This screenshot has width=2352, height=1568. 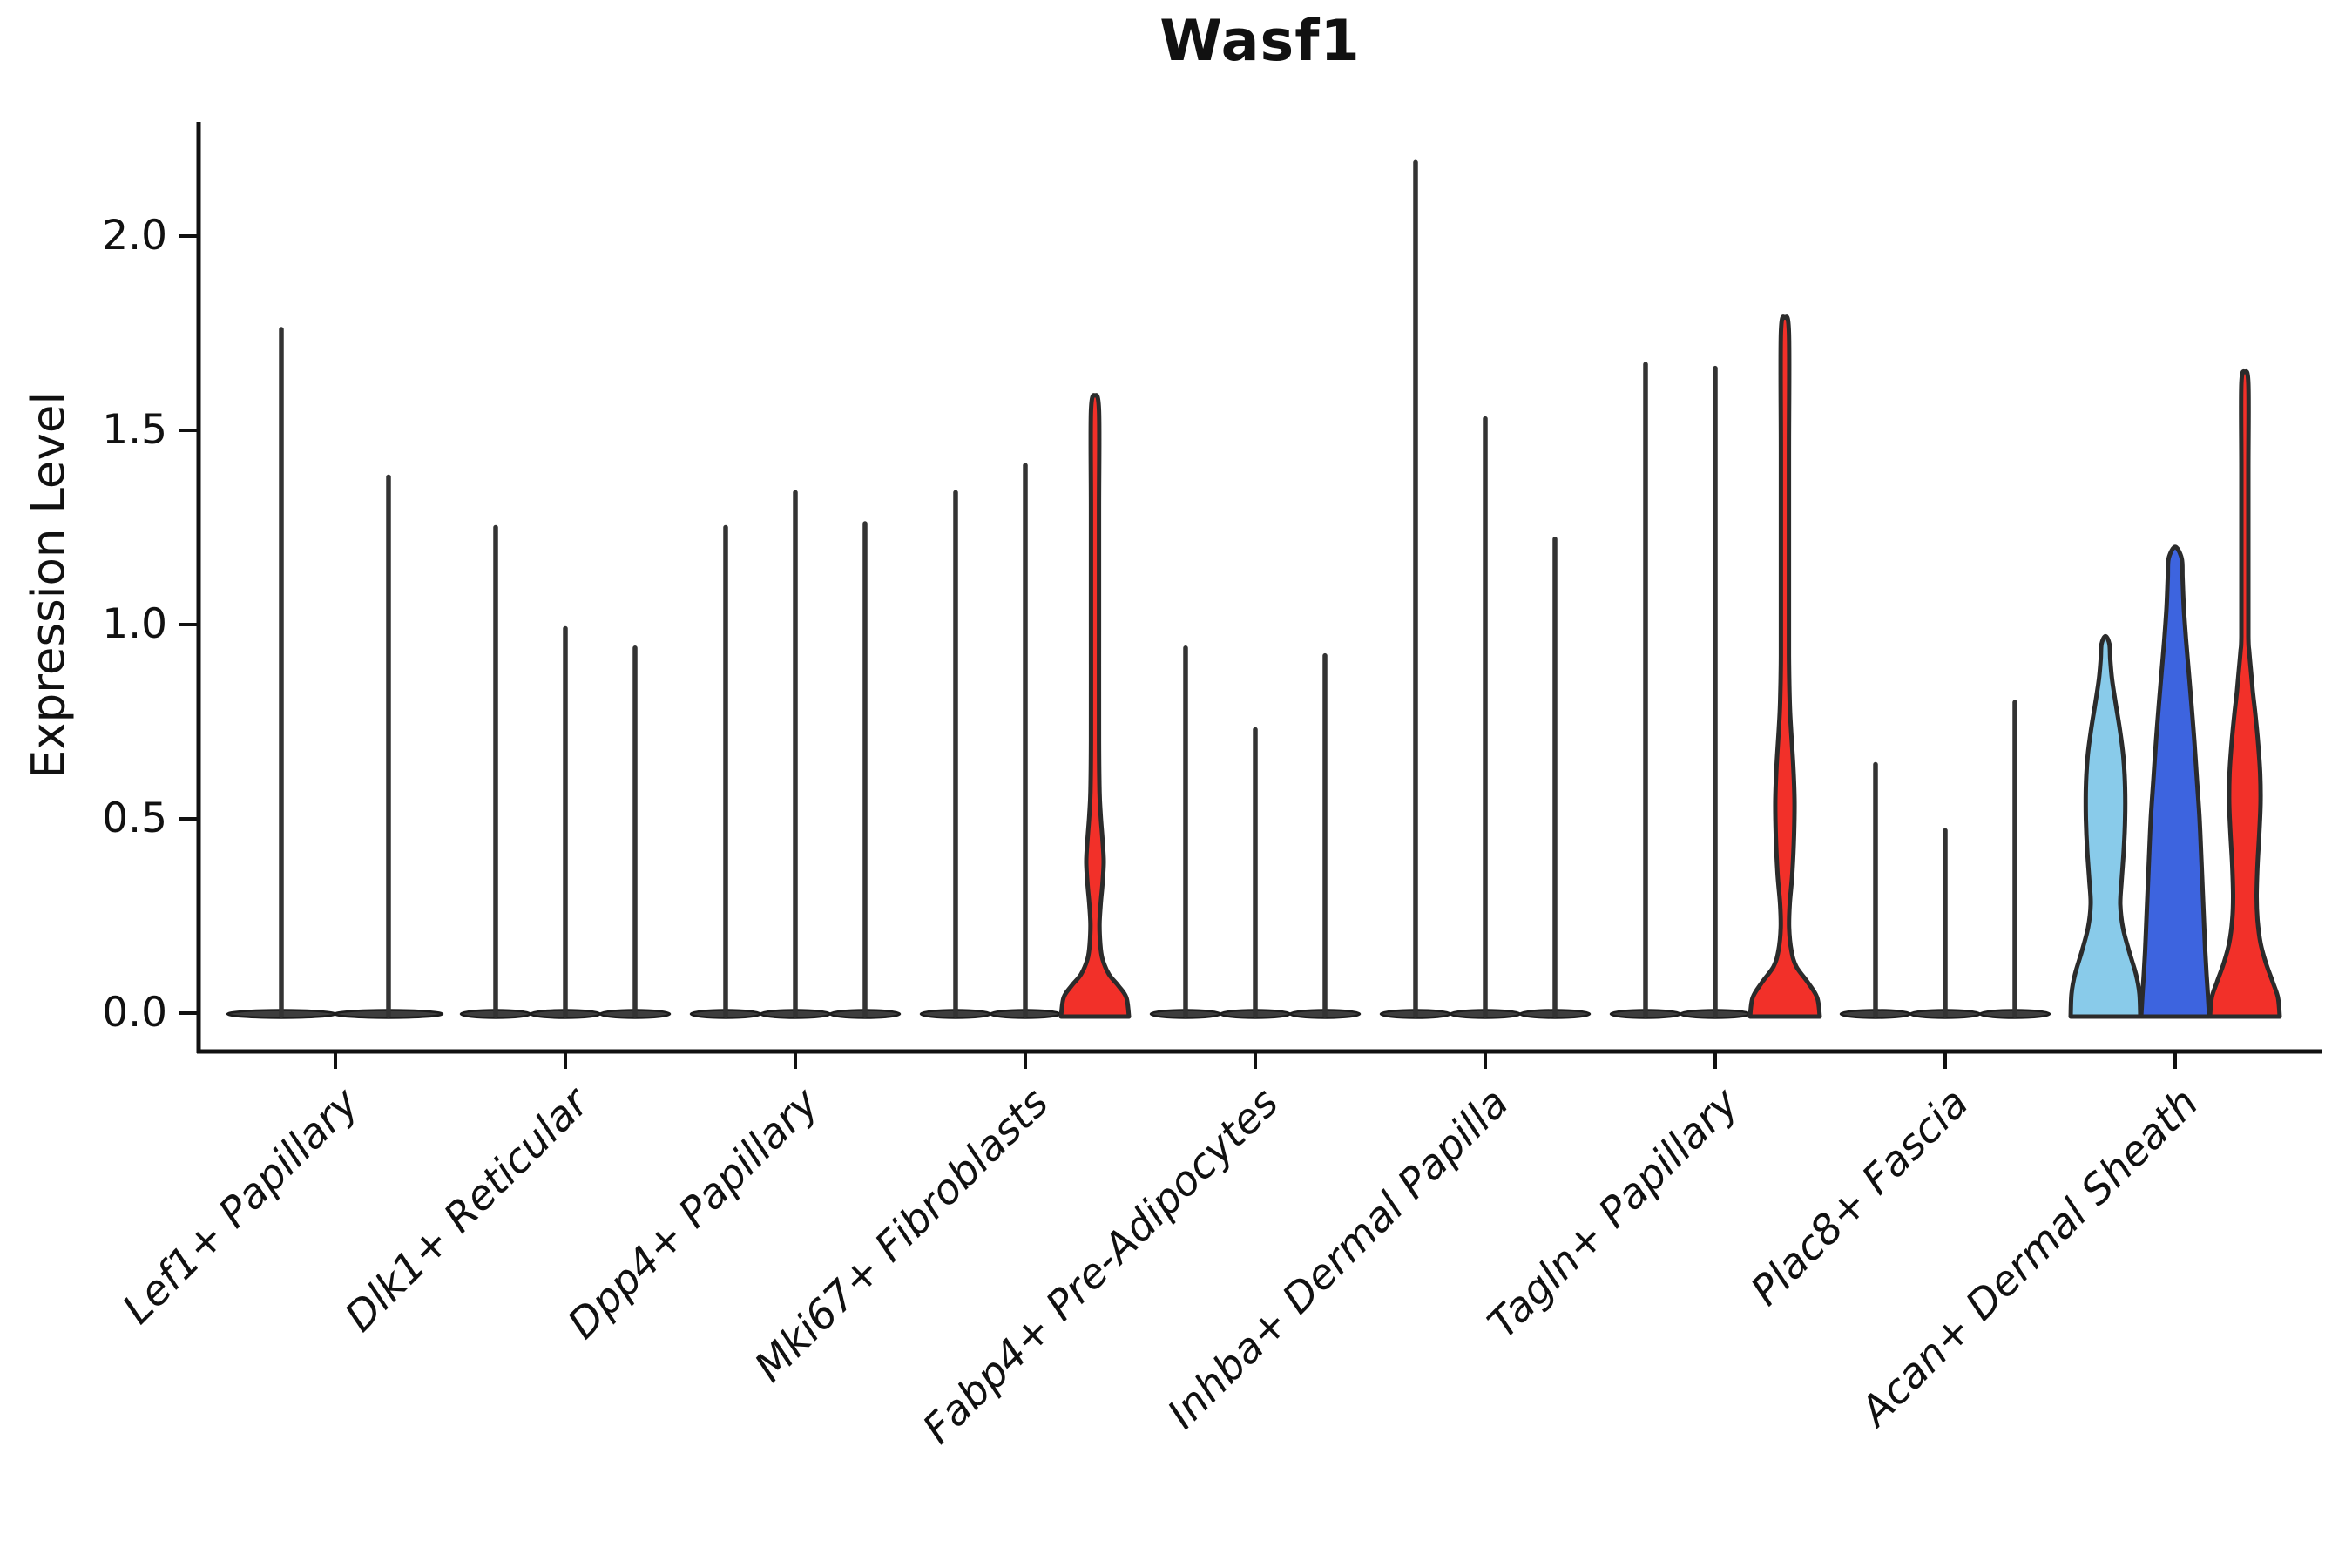 I want to click on y-tick-label: 1.5, so click(x=134, y=430).